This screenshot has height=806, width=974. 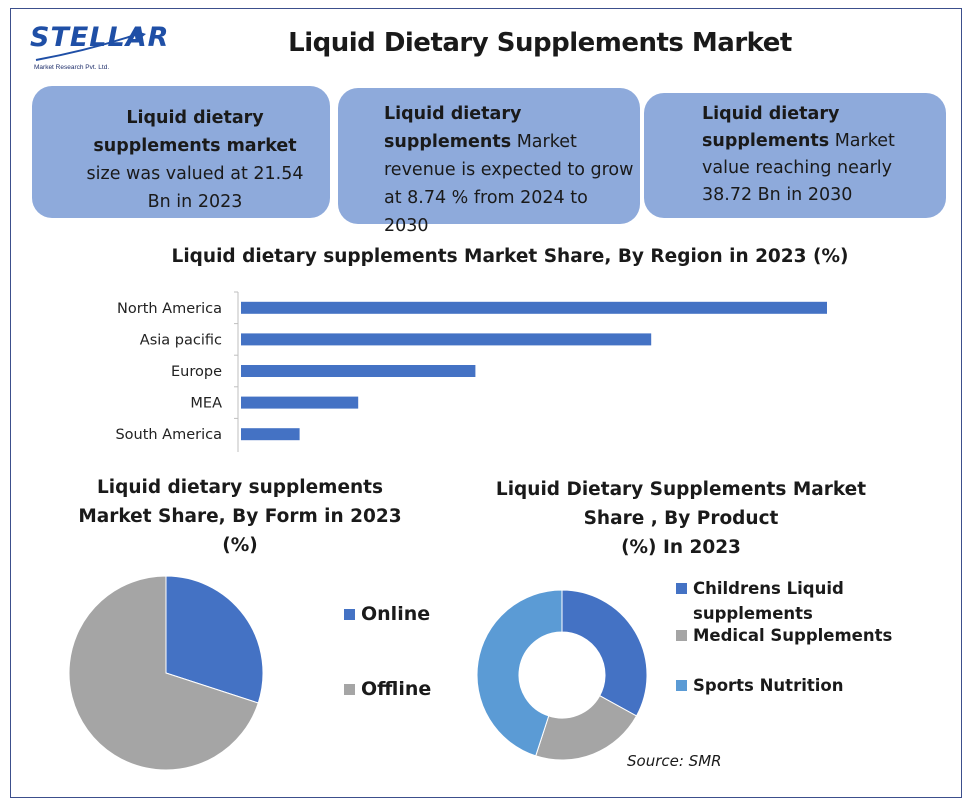 What do you see at coordinates (396, 689) in the screenshot?
I see `legend-label: Offline` at bounding box center [396, 689].